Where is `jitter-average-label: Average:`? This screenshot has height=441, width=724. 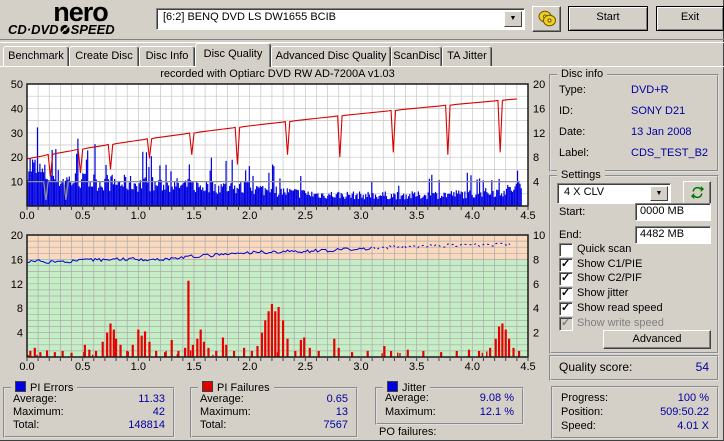 jitter-average-label: Average: is located at coordinates (407, 398).